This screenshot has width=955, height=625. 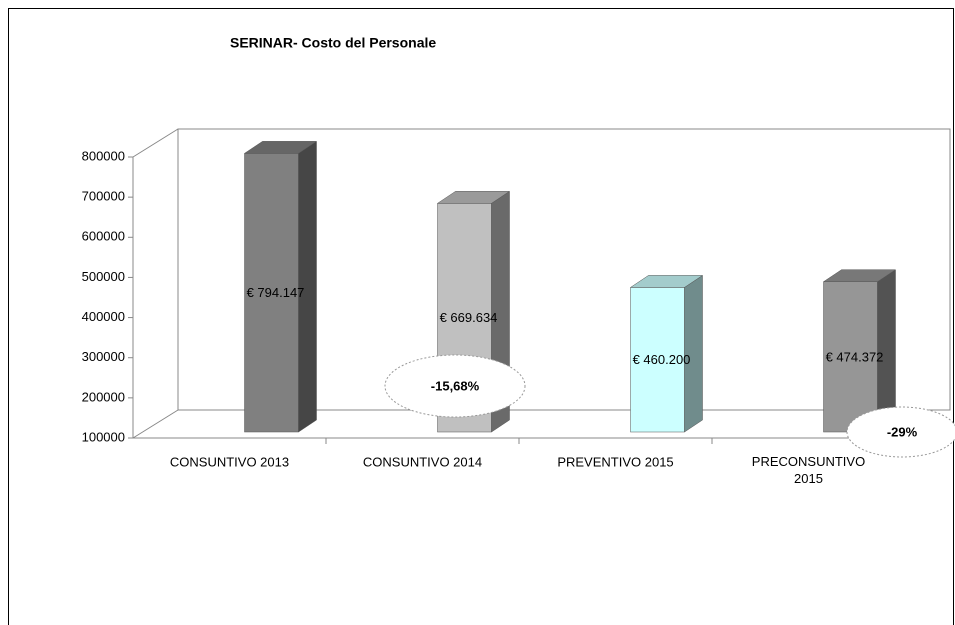 I want to click on chart-title: SERINAR- Costo del Personale, so click(x=333, y=43).